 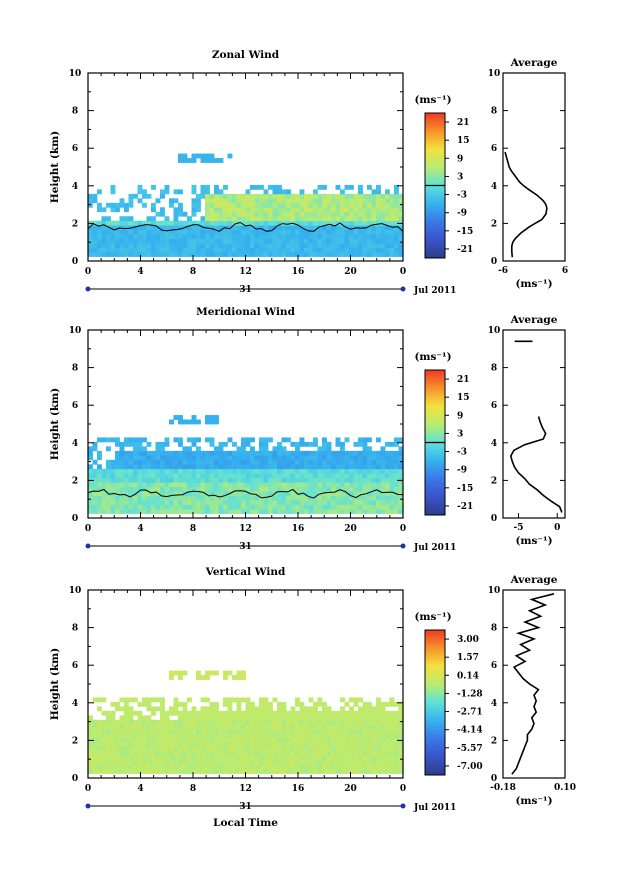 I want to click on y-tick-label: 0, so click(x=75, y=519).